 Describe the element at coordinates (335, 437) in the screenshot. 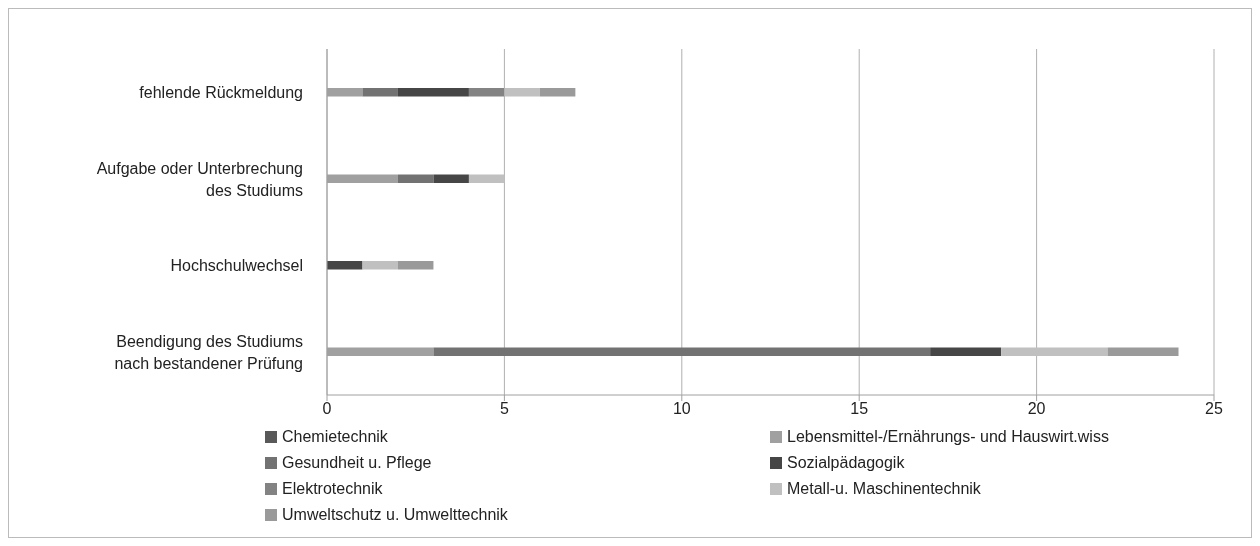

I see `legend-label: Chemietechnik` at that location.